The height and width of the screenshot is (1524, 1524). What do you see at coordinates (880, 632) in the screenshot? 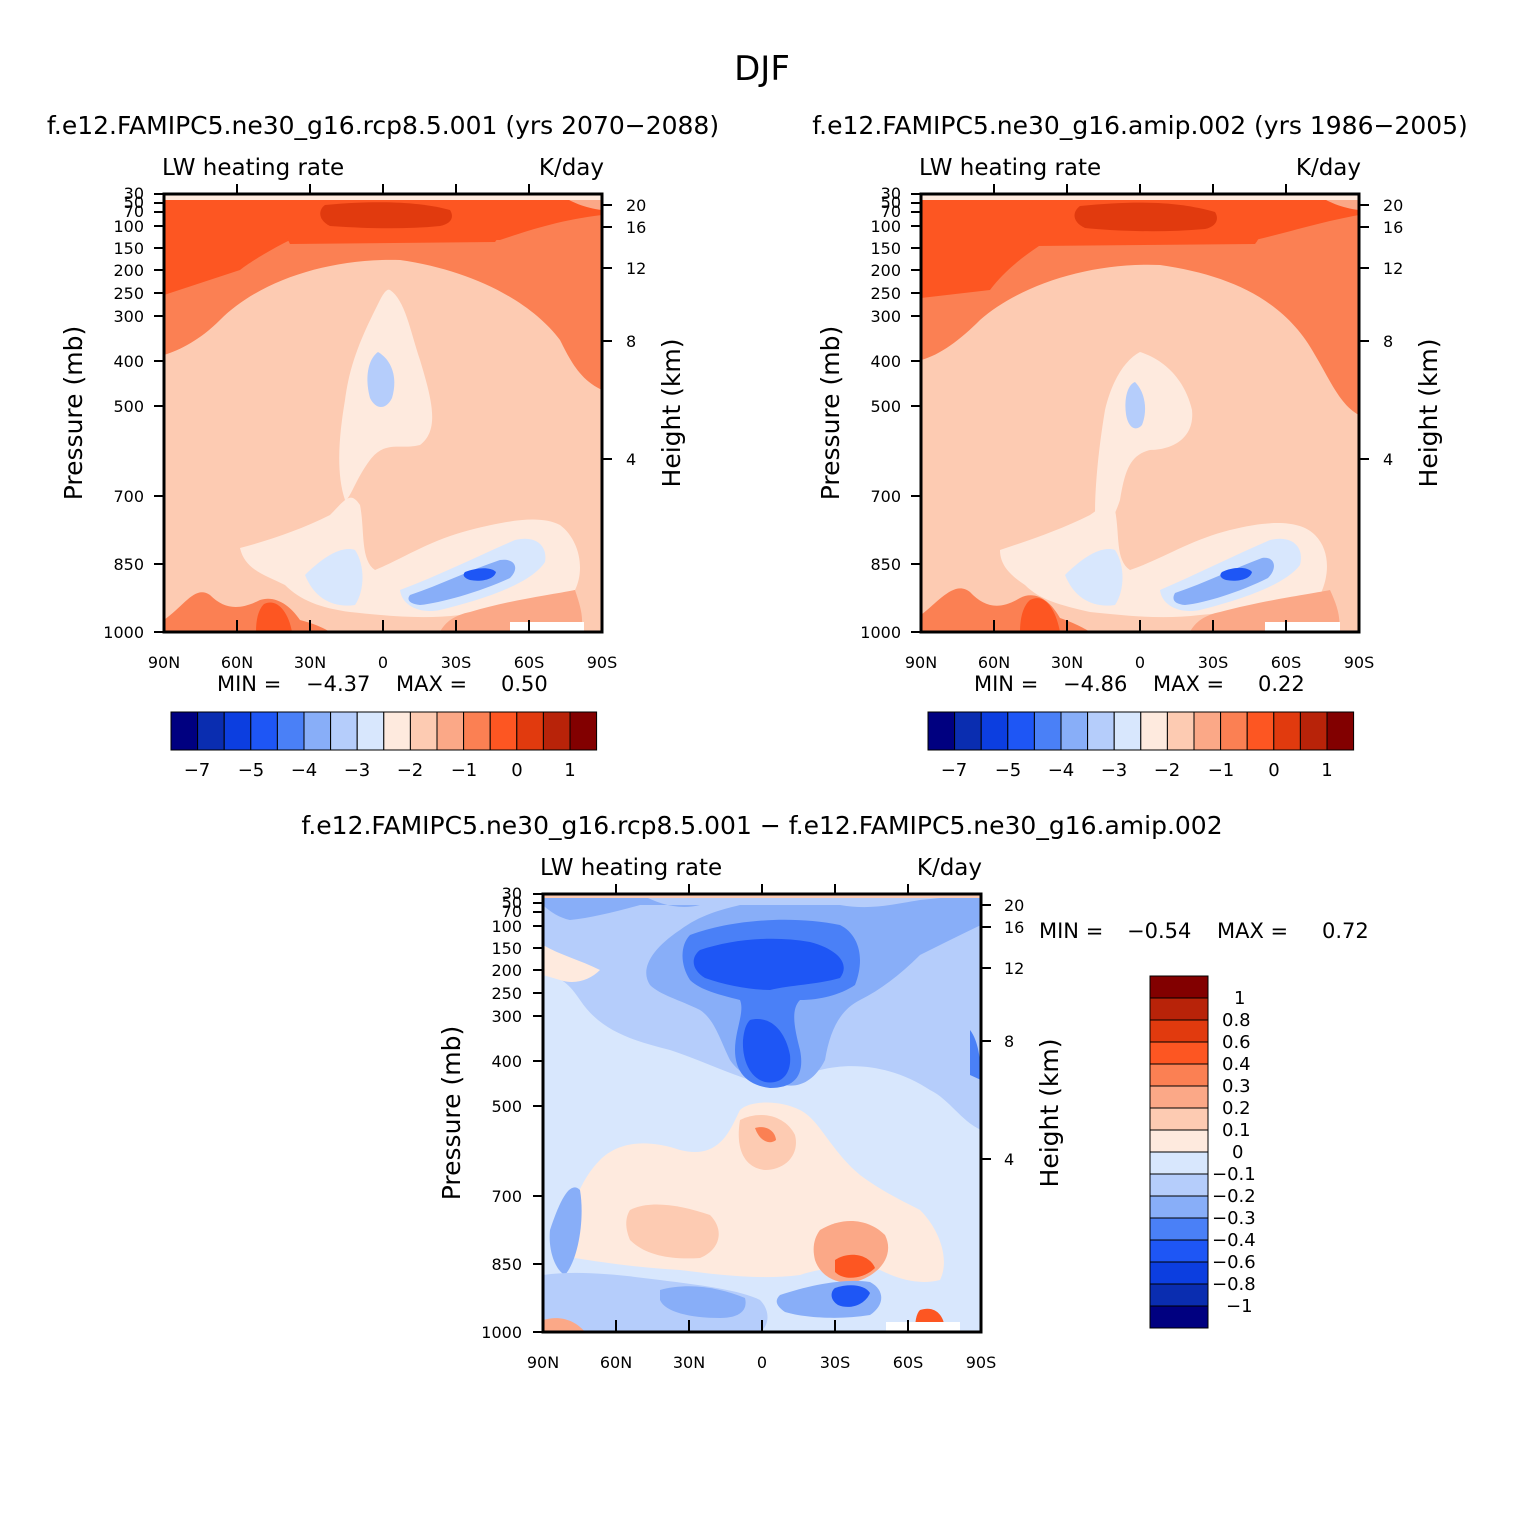
I see `y-tick-label: 1000` at bounding box center [880, 632].